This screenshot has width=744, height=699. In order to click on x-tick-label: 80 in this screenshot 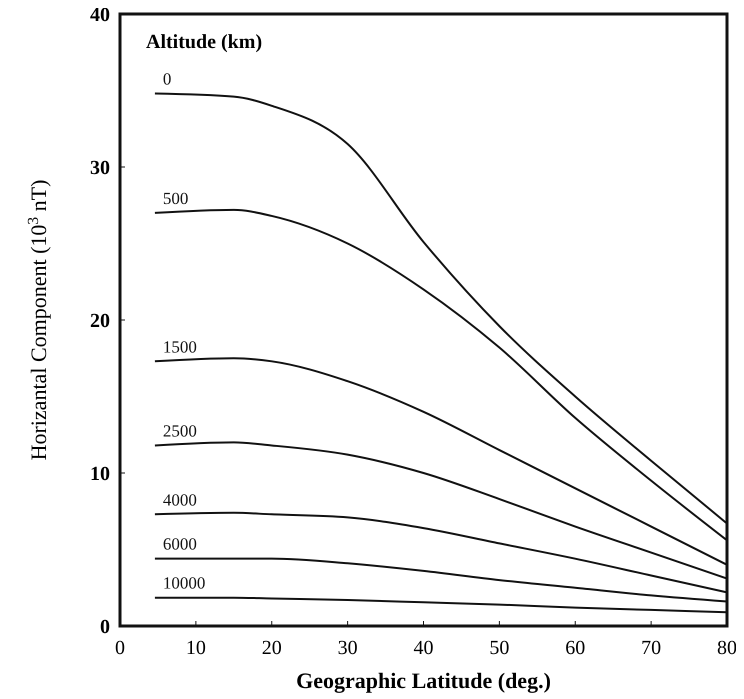, I will do `click(727, 648)`.